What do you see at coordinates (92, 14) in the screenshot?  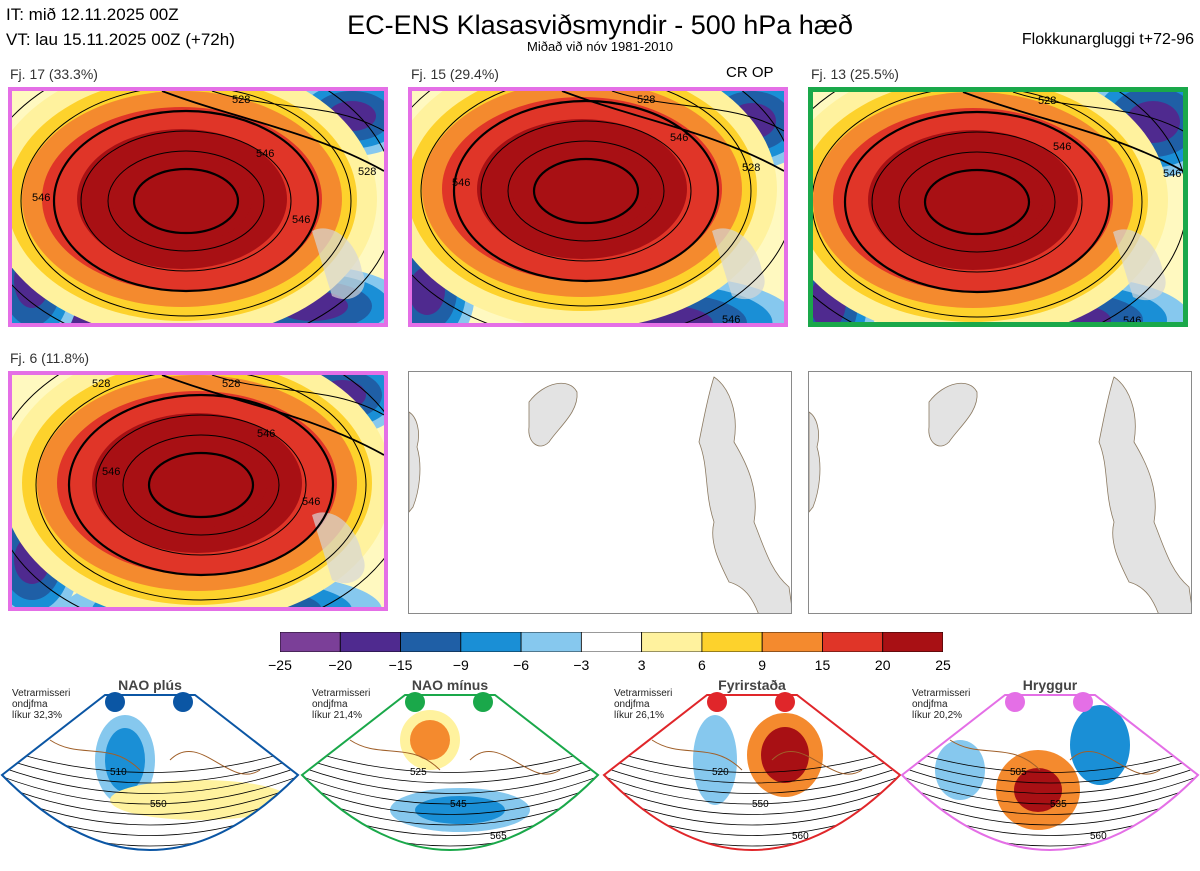 I see `issue-time: IT: mið 12.11.2025 00Z` at bounding box center [92, 14].